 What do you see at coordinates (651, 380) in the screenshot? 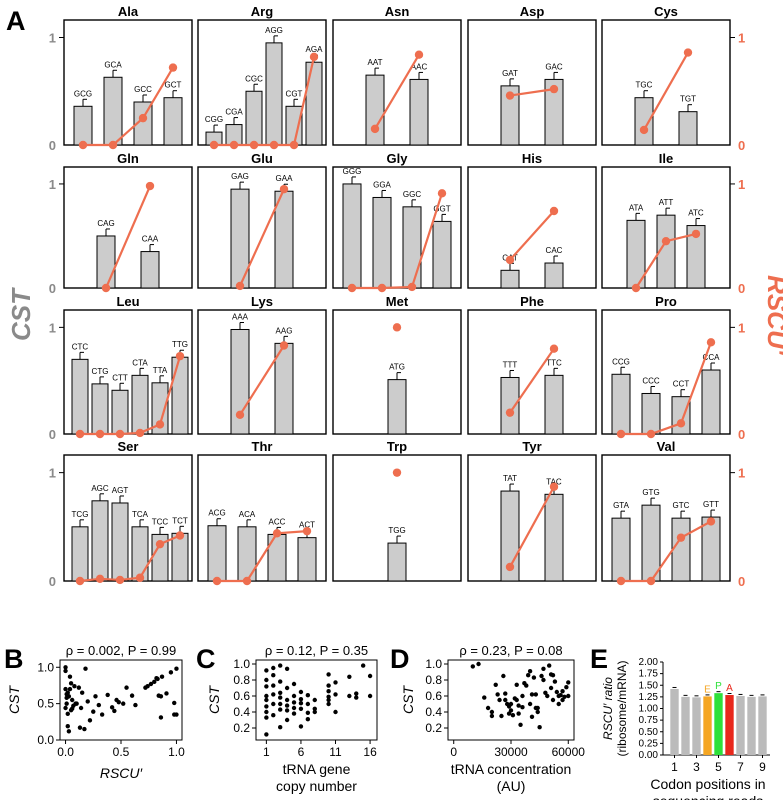
I see `codon-label: CCC` at bounding box center [651, 380].